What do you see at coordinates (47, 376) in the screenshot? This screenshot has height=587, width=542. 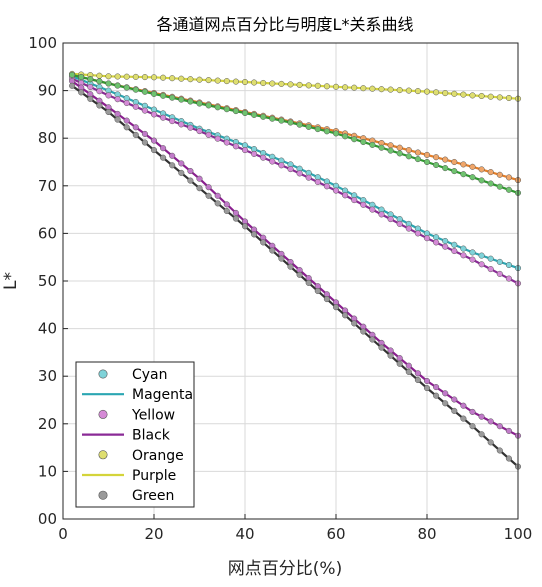 I see `y-tick-label: 30` at bounding box center [47, 376].